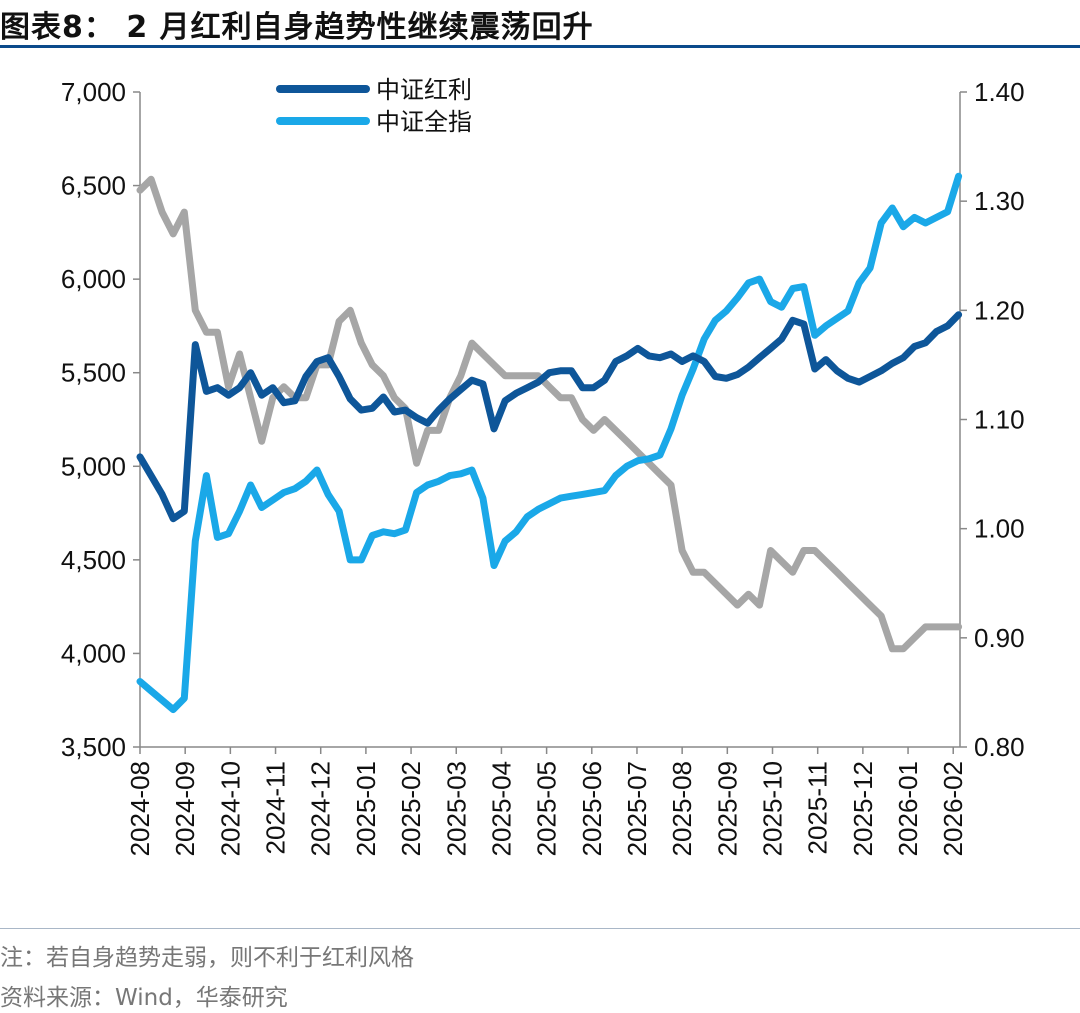  What do you see at coordinates (592, 808) in the screenshot?
I see `x-tick-label: 2025-06` at bounding box center [592, 808].